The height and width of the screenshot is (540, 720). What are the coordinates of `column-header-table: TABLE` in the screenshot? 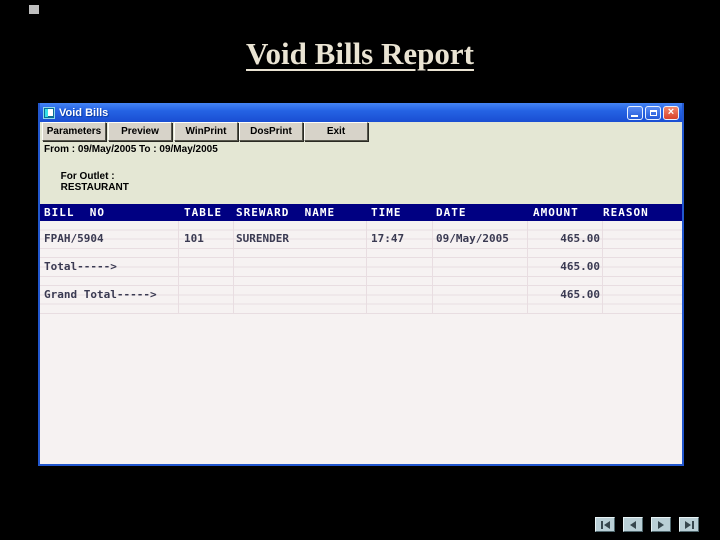 It's located at (203, 212).